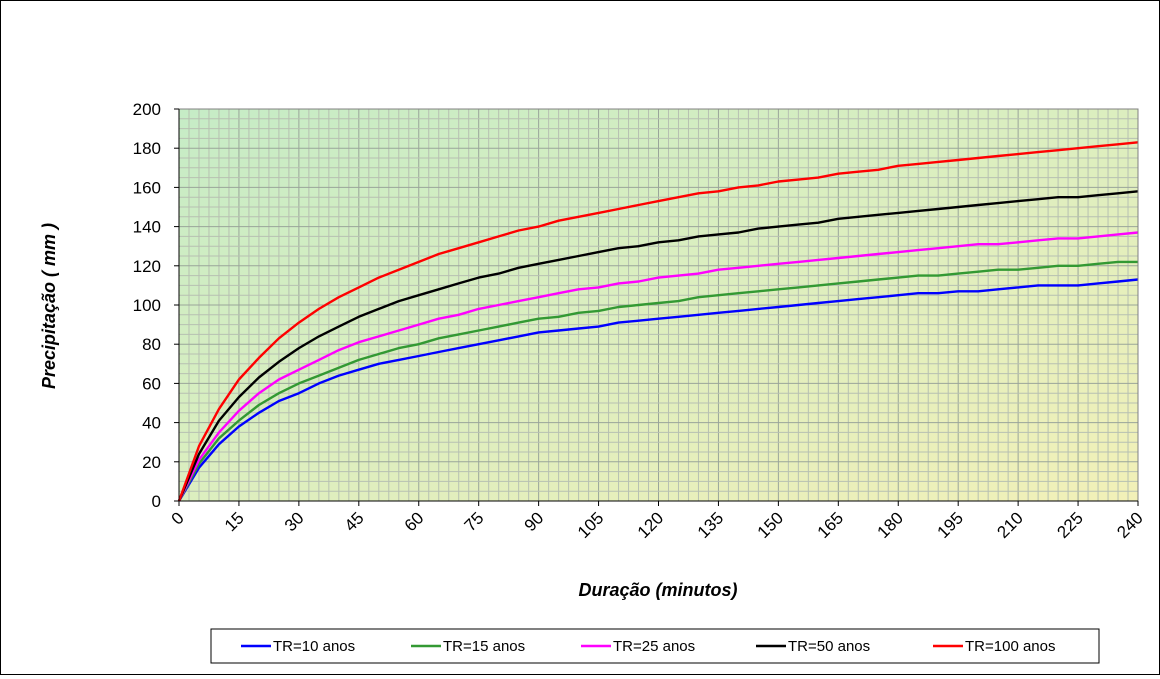 The height and width of the screenshot is (679, 1160). I want to click on x-tick-label: 210, so click(1009, 524).